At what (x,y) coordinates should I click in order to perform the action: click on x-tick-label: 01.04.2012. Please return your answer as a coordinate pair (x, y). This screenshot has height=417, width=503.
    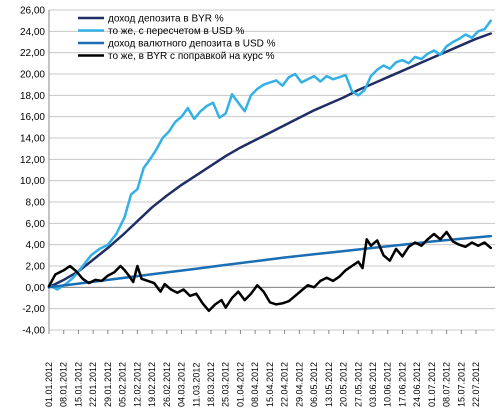
    Looking at the image, I should click on (240, 384).